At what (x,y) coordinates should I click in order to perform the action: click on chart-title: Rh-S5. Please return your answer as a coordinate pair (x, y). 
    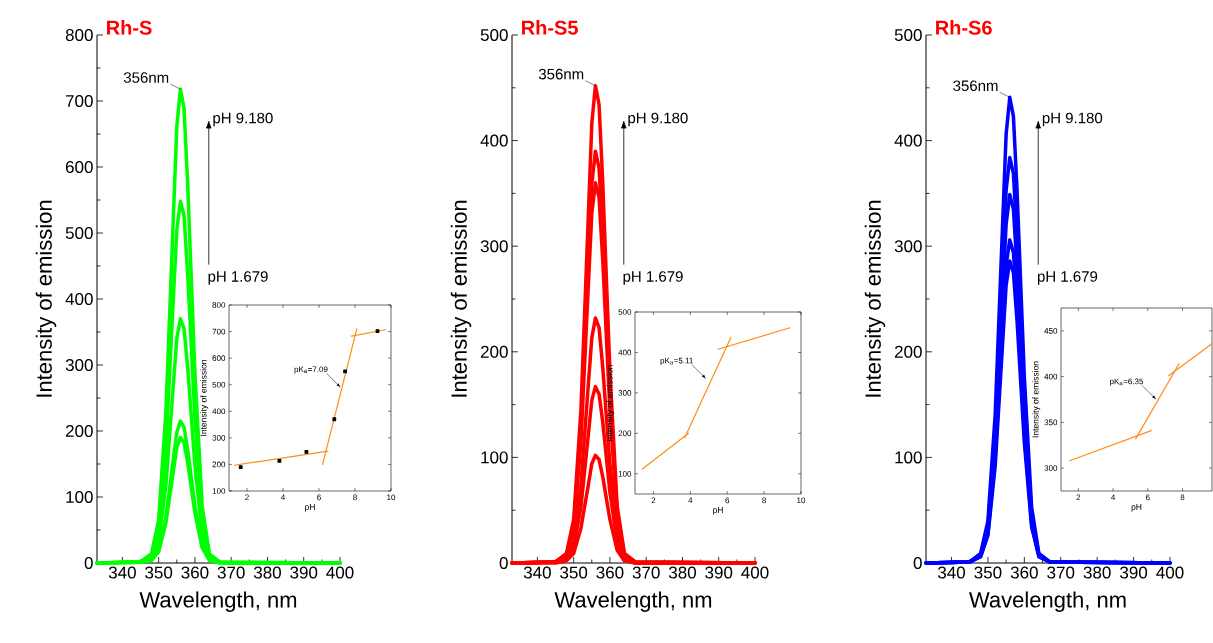
    Looking at the image, I should click on (550, 27).